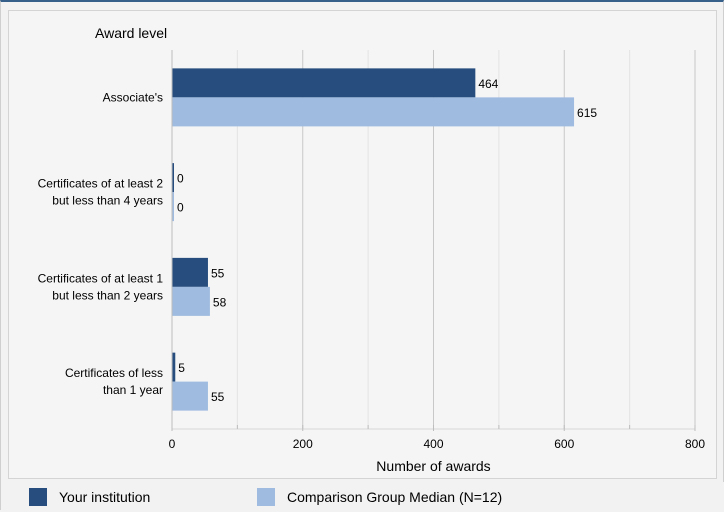 This screenshot has height=512, width=724. What do you see at coordinates (133, 390) in the screenshot?
I see `category-label: than 1 year` at bounding box center [133, 390].